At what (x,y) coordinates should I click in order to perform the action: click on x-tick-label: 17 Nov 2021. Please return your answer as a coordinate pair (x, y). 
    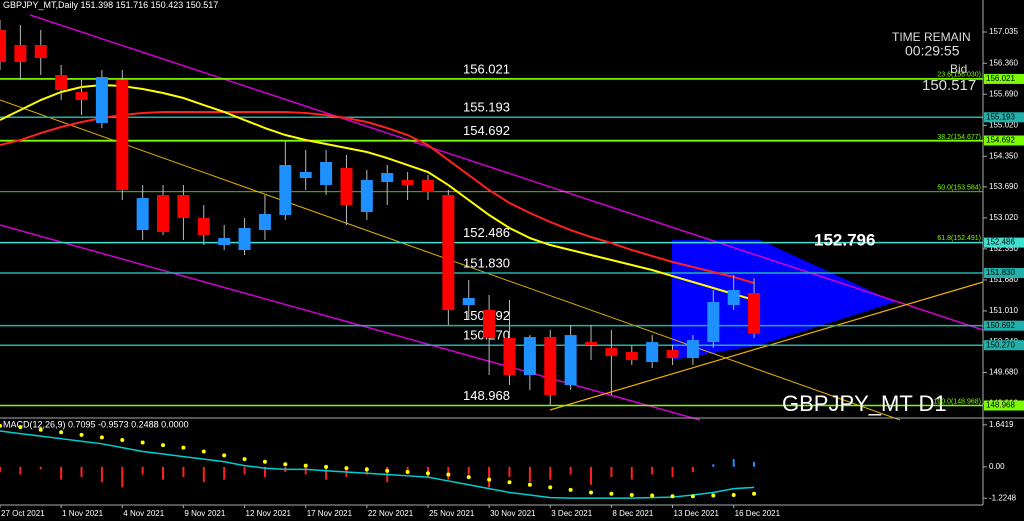
    Looking at the image, I should click on (330, 513).